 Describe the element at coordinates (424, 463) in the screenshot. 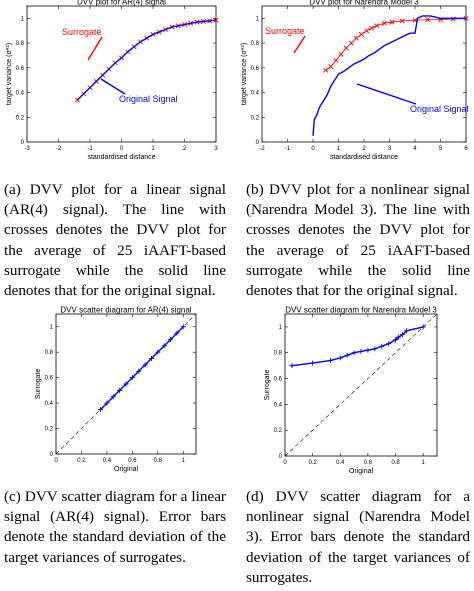

I see `chart-d-xtick-label: 1` at that location.